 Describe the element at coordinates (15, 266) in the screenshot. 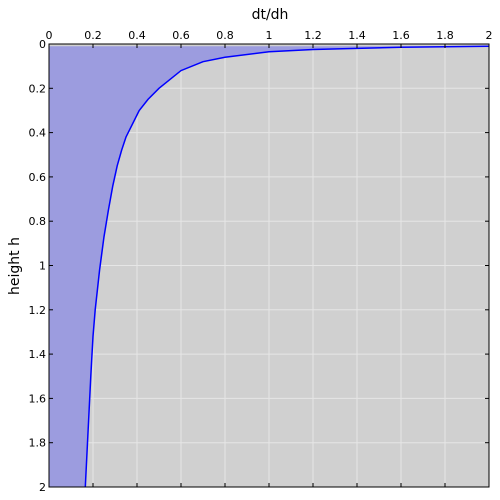

I see `y-axis-title: height h` at that location.